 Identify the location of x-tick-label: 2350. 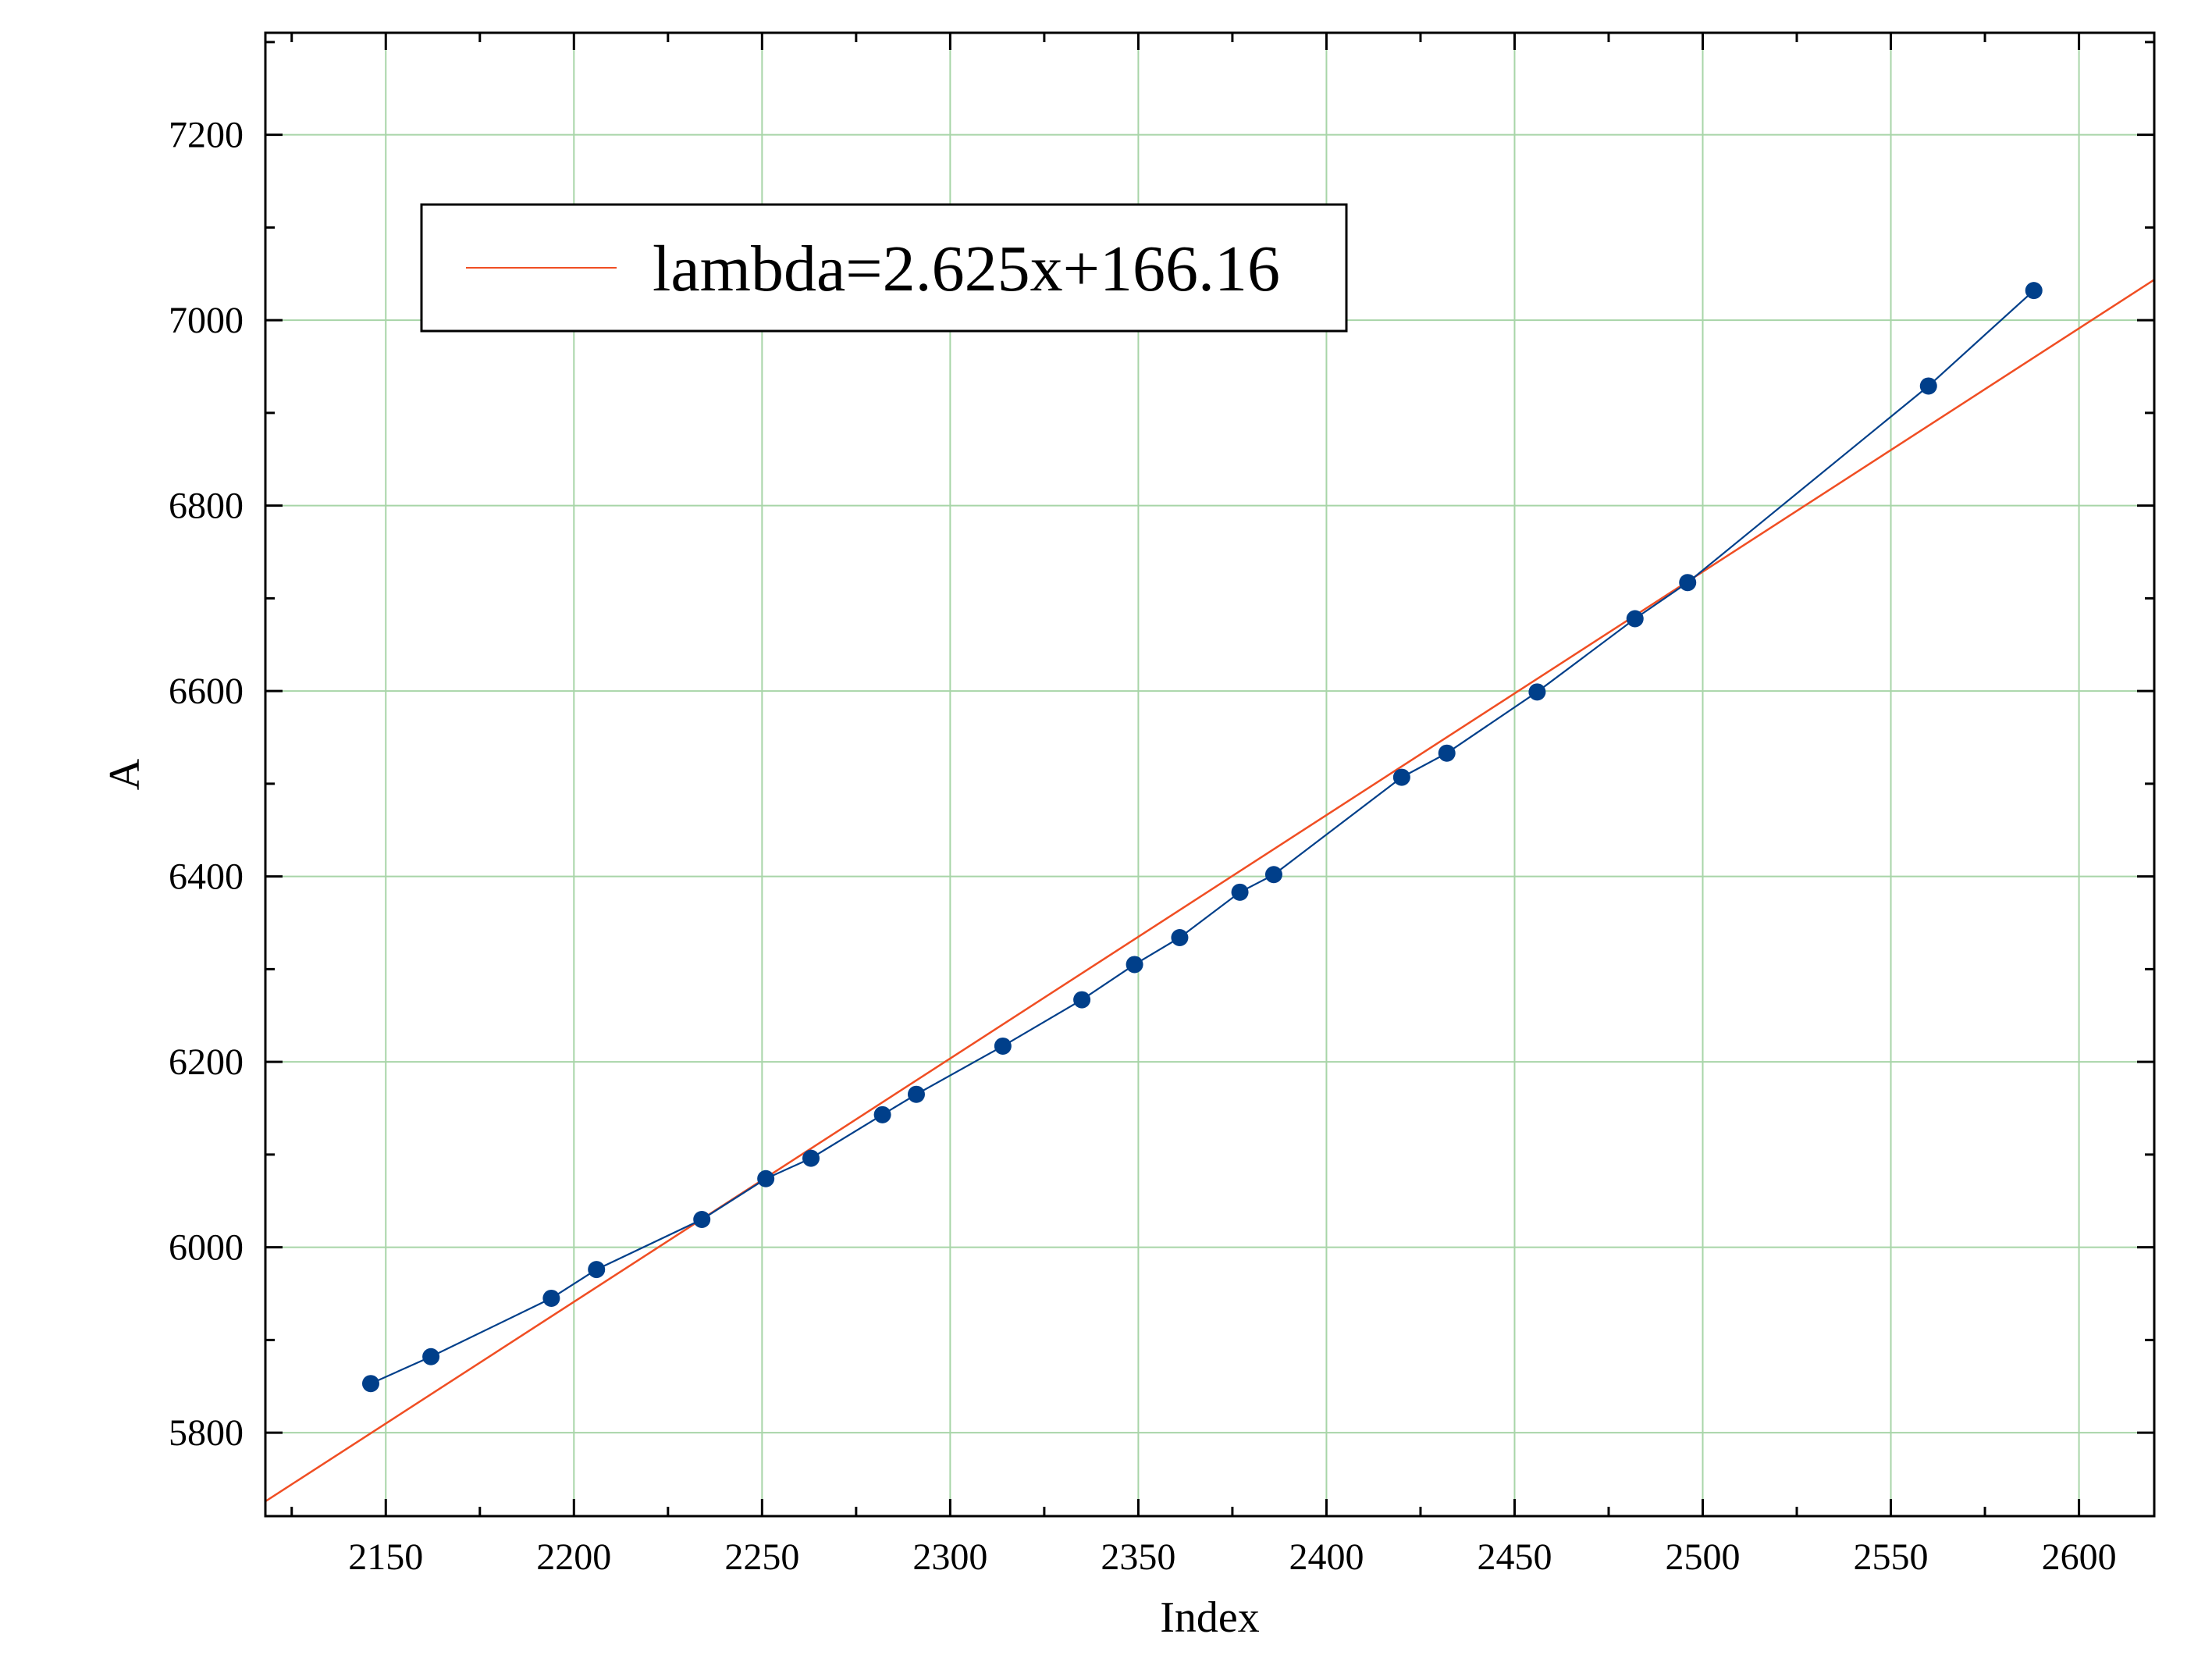
(1138, 1557).